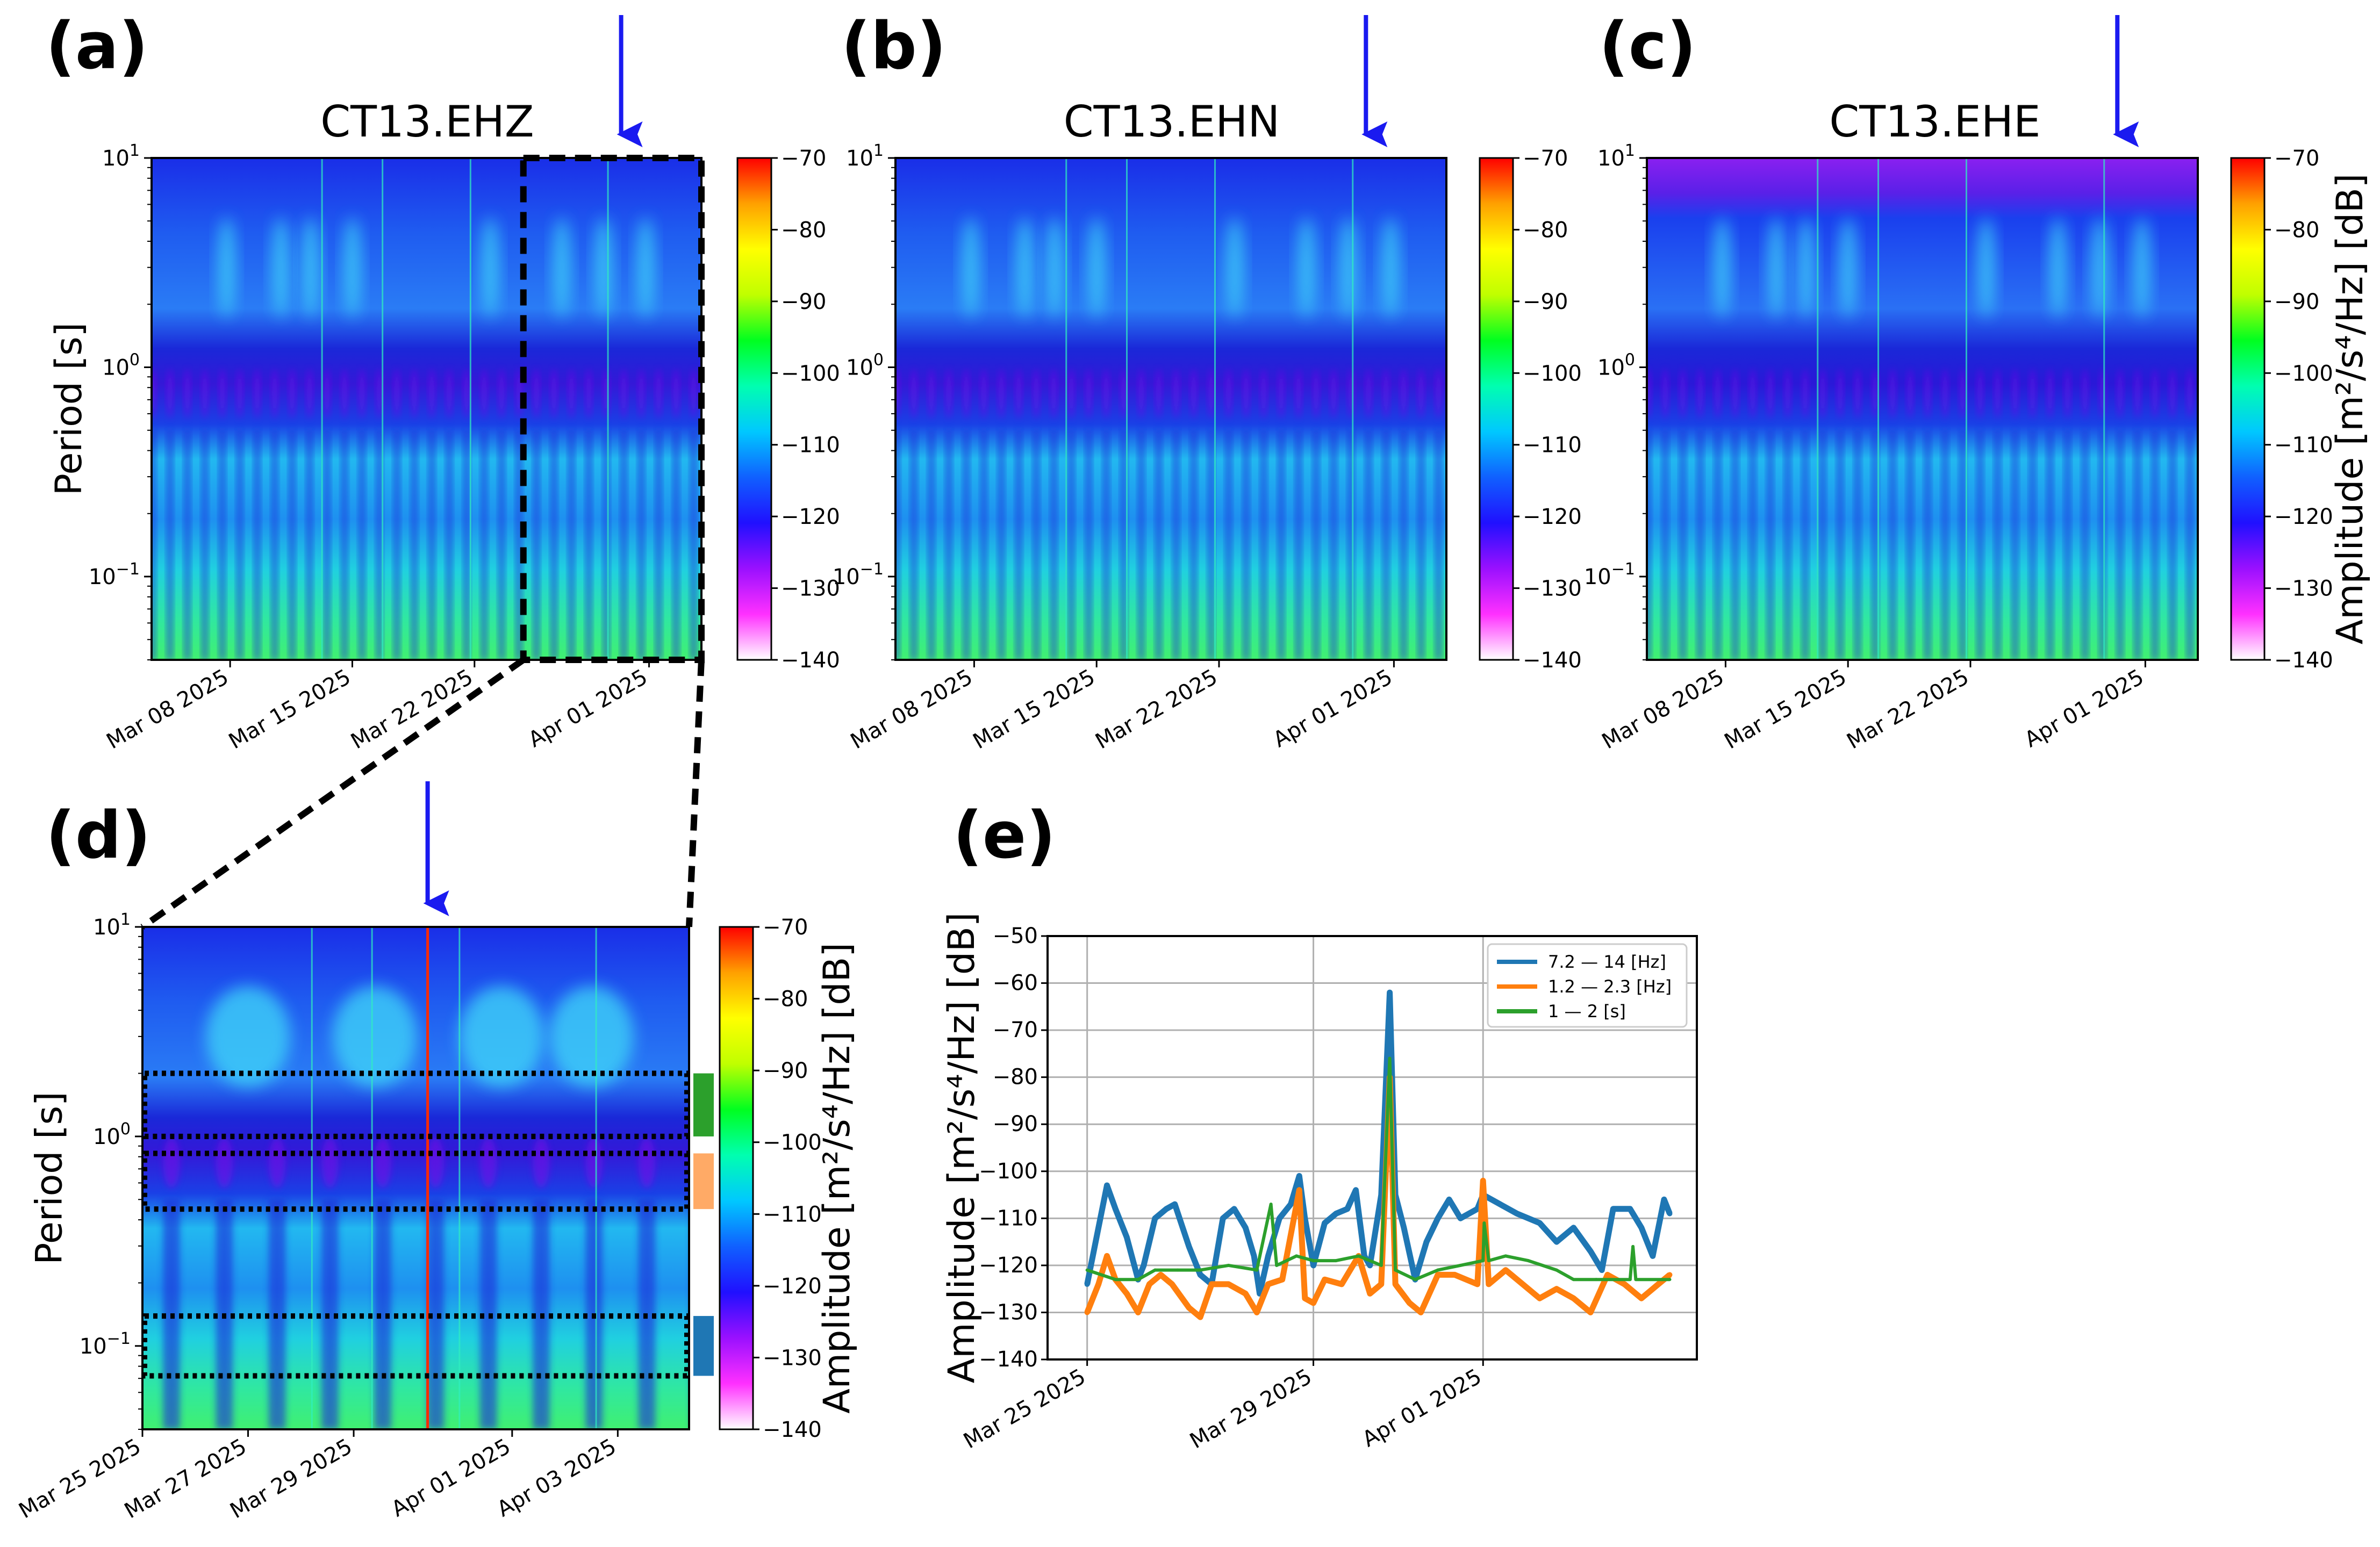 The height and width of the screenshot is (1547, 2380). Describe the element at coordinates (695, 793) in the screenshot. I see `zoom-connector-right` at that location.